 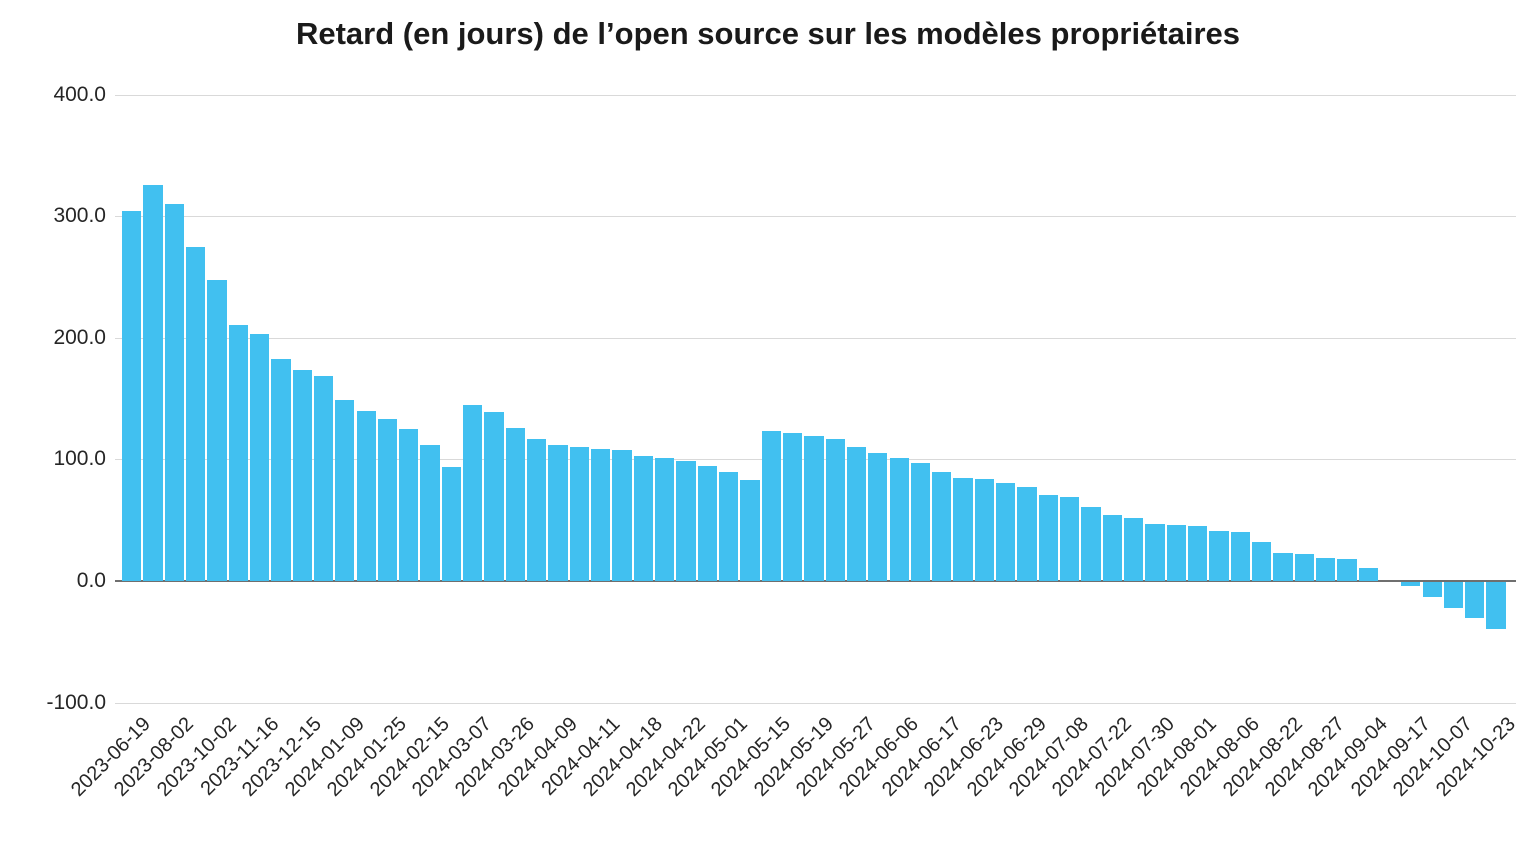 What do you see at coordinates (79, 216) in the screenshot?
I see `y-tick-label: 300.0` at bounding box center [79, 216].